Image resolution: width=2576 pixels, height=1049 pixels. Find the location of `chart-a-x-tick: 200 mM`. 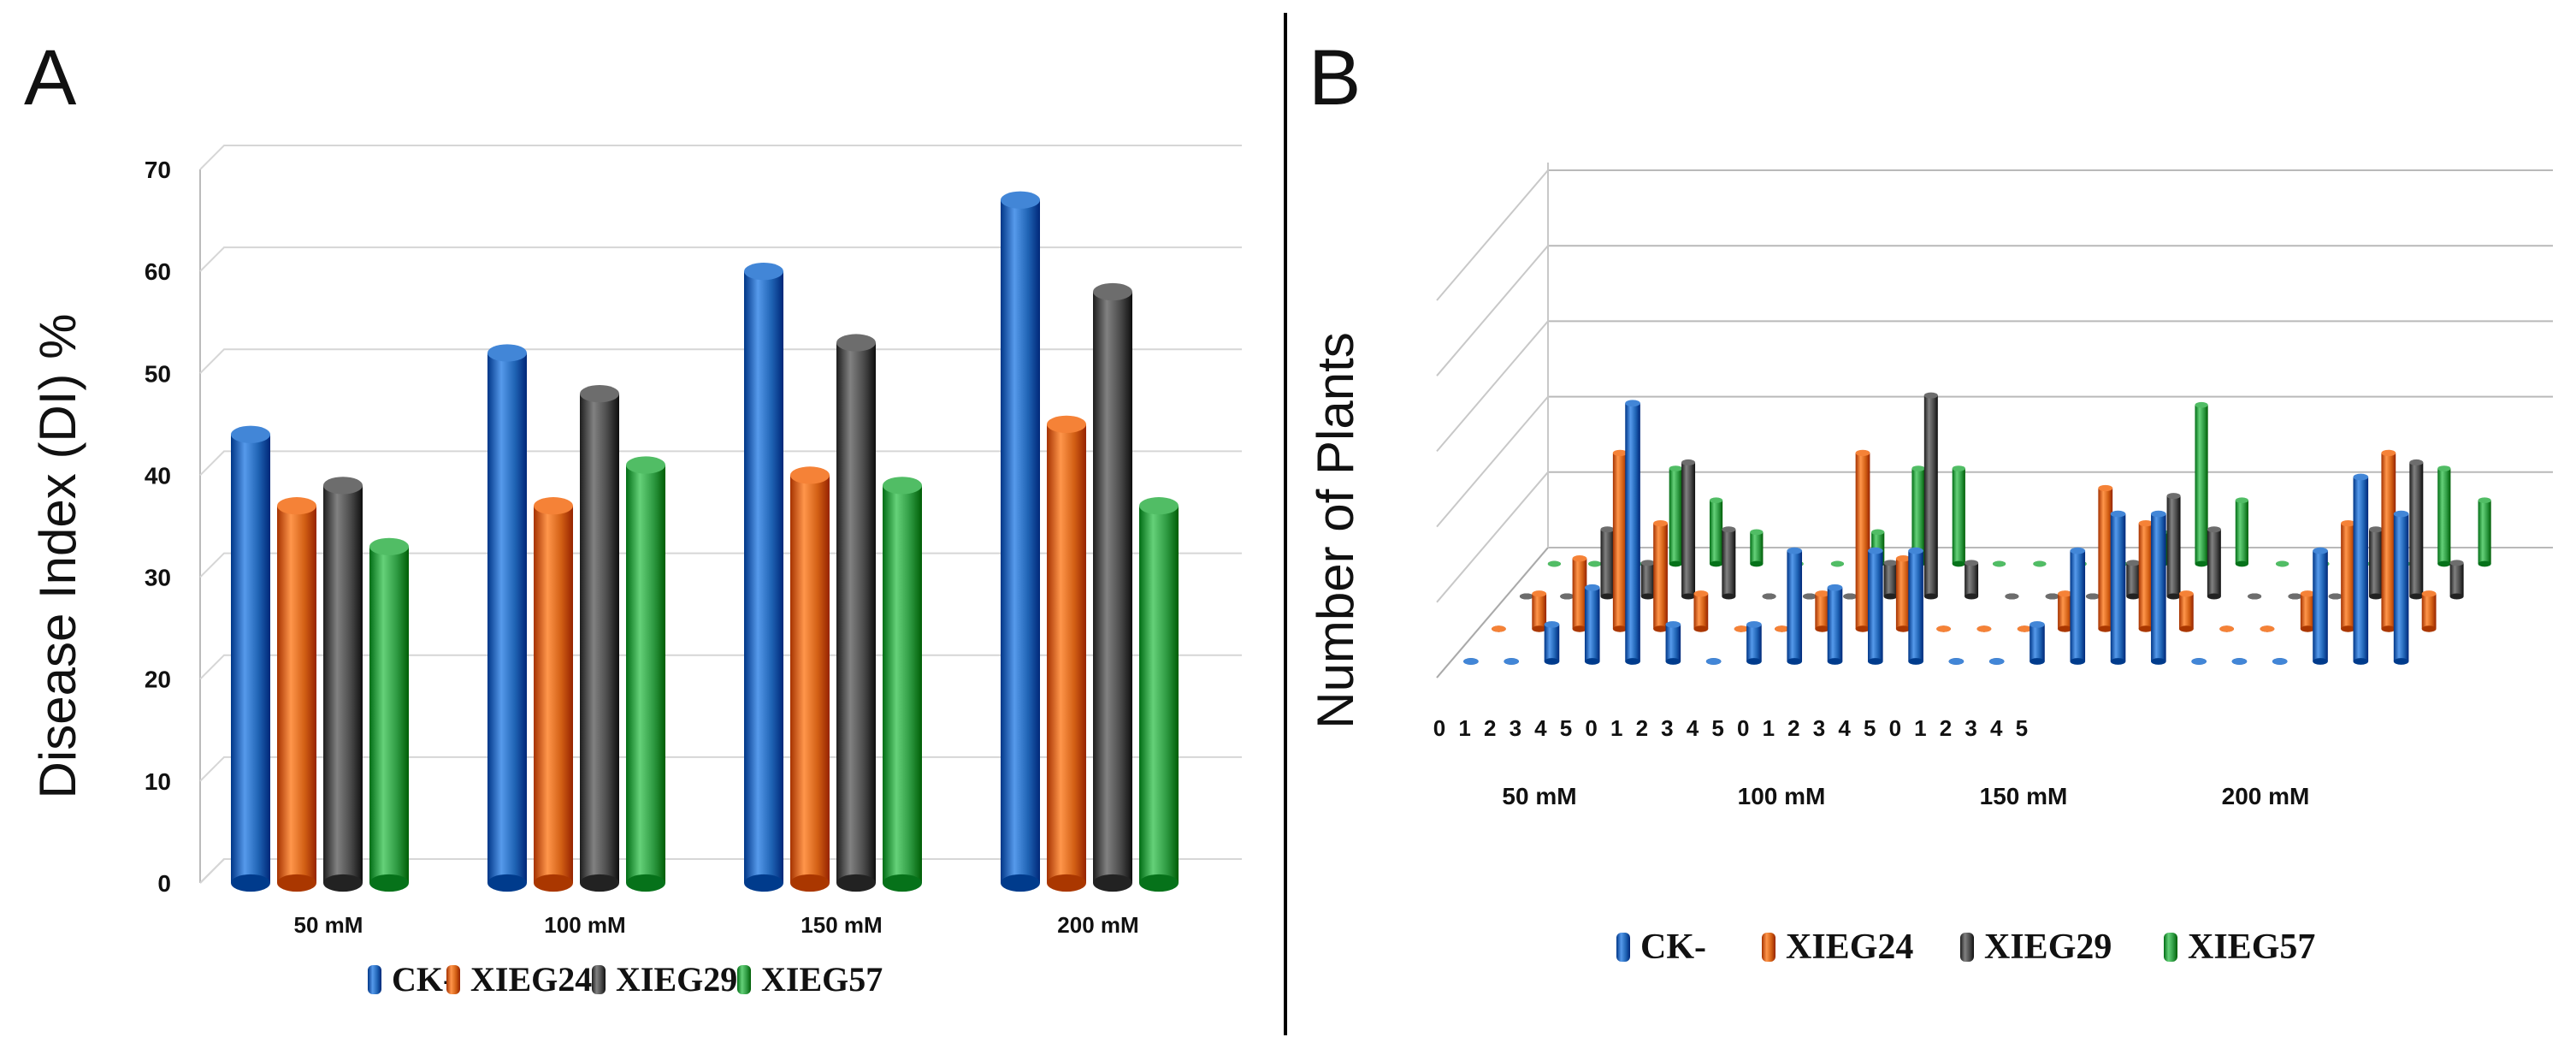

chart-a-x-tick: 200 mM is located at coordinates (1097, 925).